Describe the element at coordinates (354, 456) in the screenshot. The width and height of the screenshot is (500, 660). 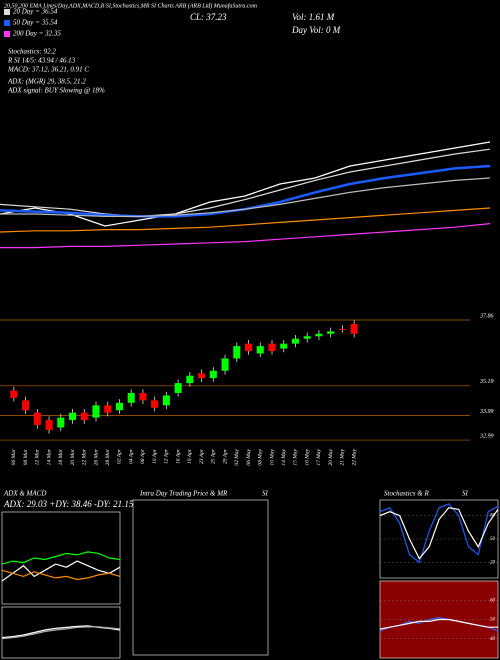
I see `x-tick-label: 22 May` at that location.